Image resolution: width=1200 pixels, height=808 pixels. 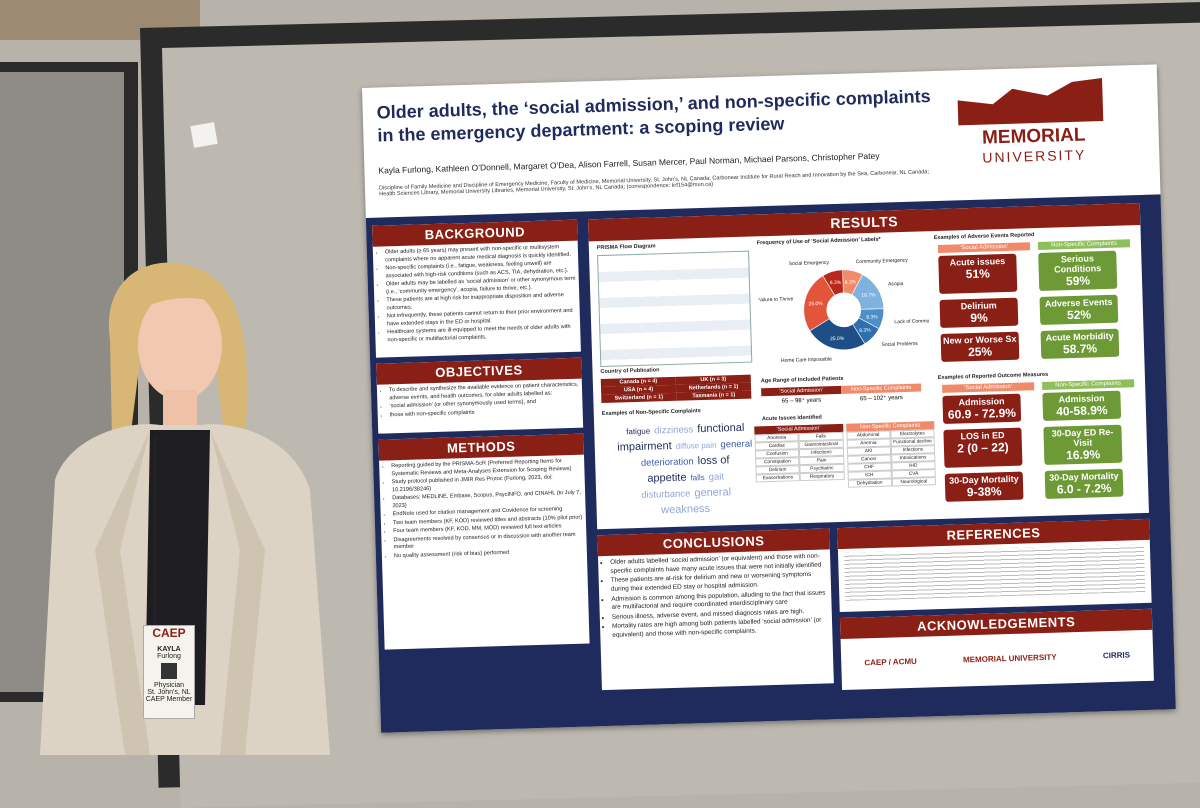 I want to click on sponsor-logo: CAEP / ACMU, so click(x=890, y=661).